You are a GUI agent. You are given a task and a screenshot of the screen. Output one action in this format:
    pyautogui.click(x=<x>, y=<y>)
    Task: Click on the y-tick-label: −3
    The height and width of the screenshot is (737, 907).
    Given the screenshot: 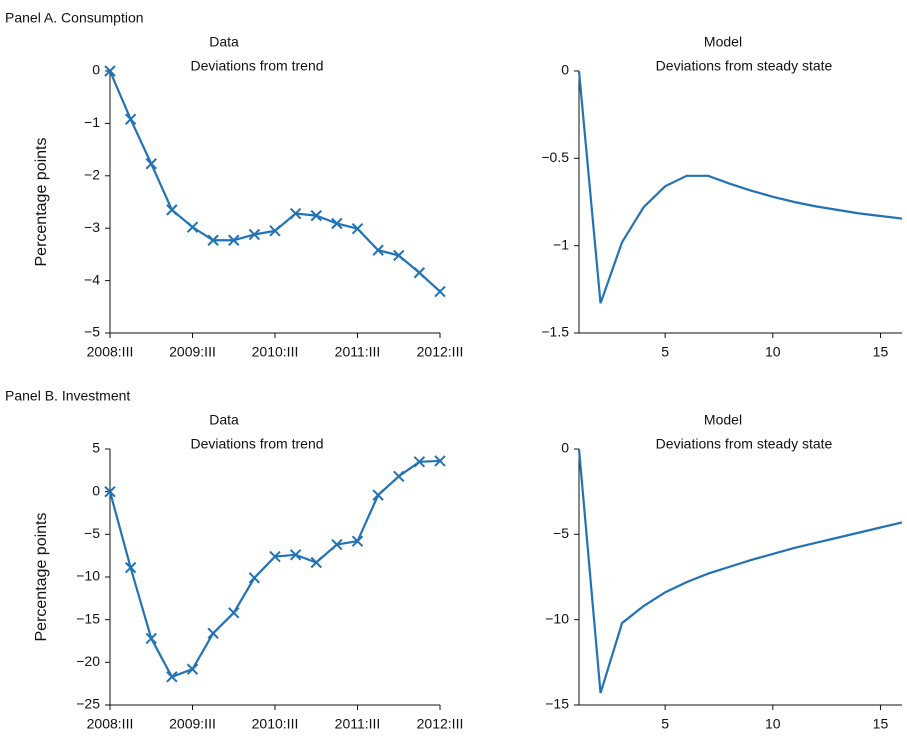 What is the action you would take?
    pyautogui.click(x=92, y=227)
    